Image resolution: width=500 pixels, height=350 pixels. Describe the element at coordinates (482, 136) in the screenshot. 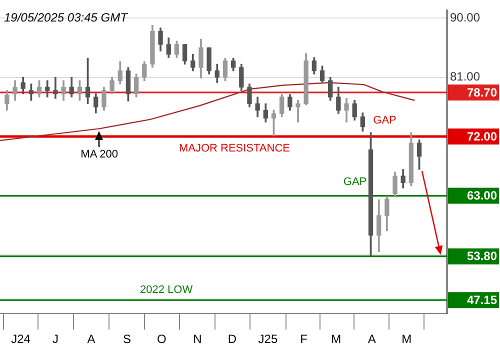

I see `ref-line-label: 72.00` at that location.